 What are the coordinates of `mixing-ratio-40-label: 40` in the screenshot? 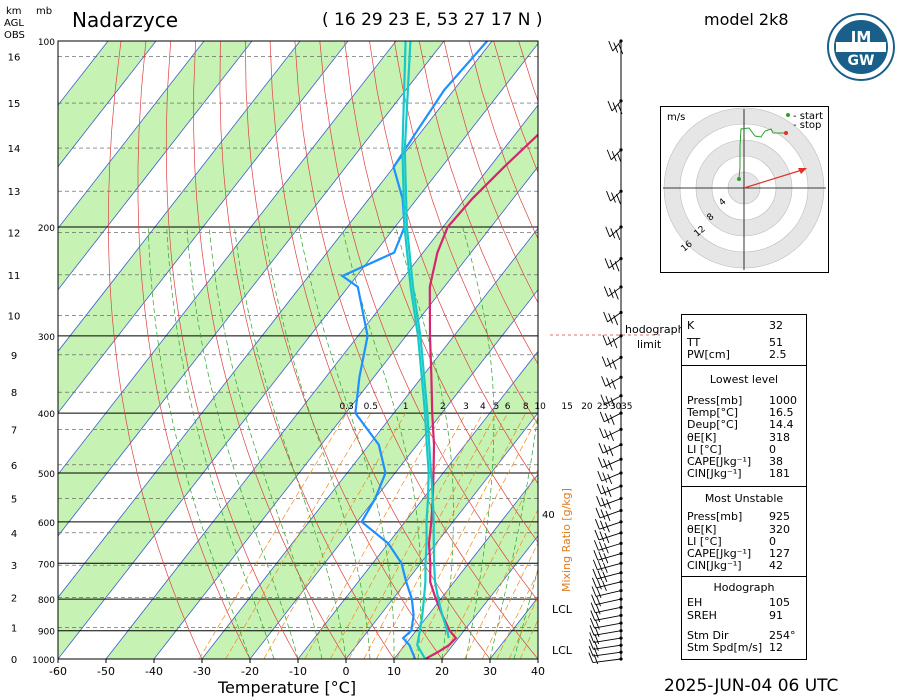 It's located at (548, 515).